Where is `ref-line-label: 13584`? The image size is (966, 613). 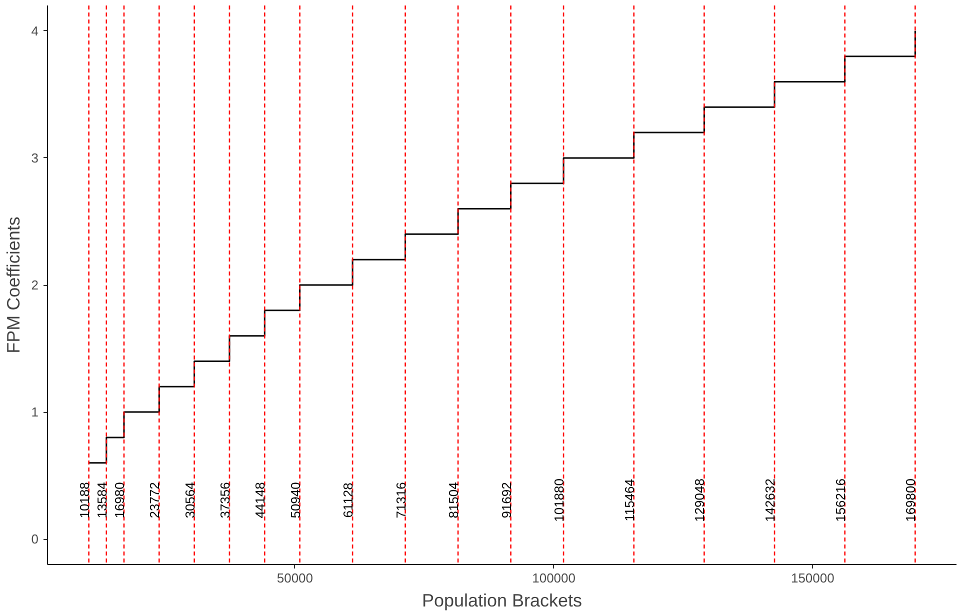
ref-line-label: 13584 is located at coordinates (102, 500).